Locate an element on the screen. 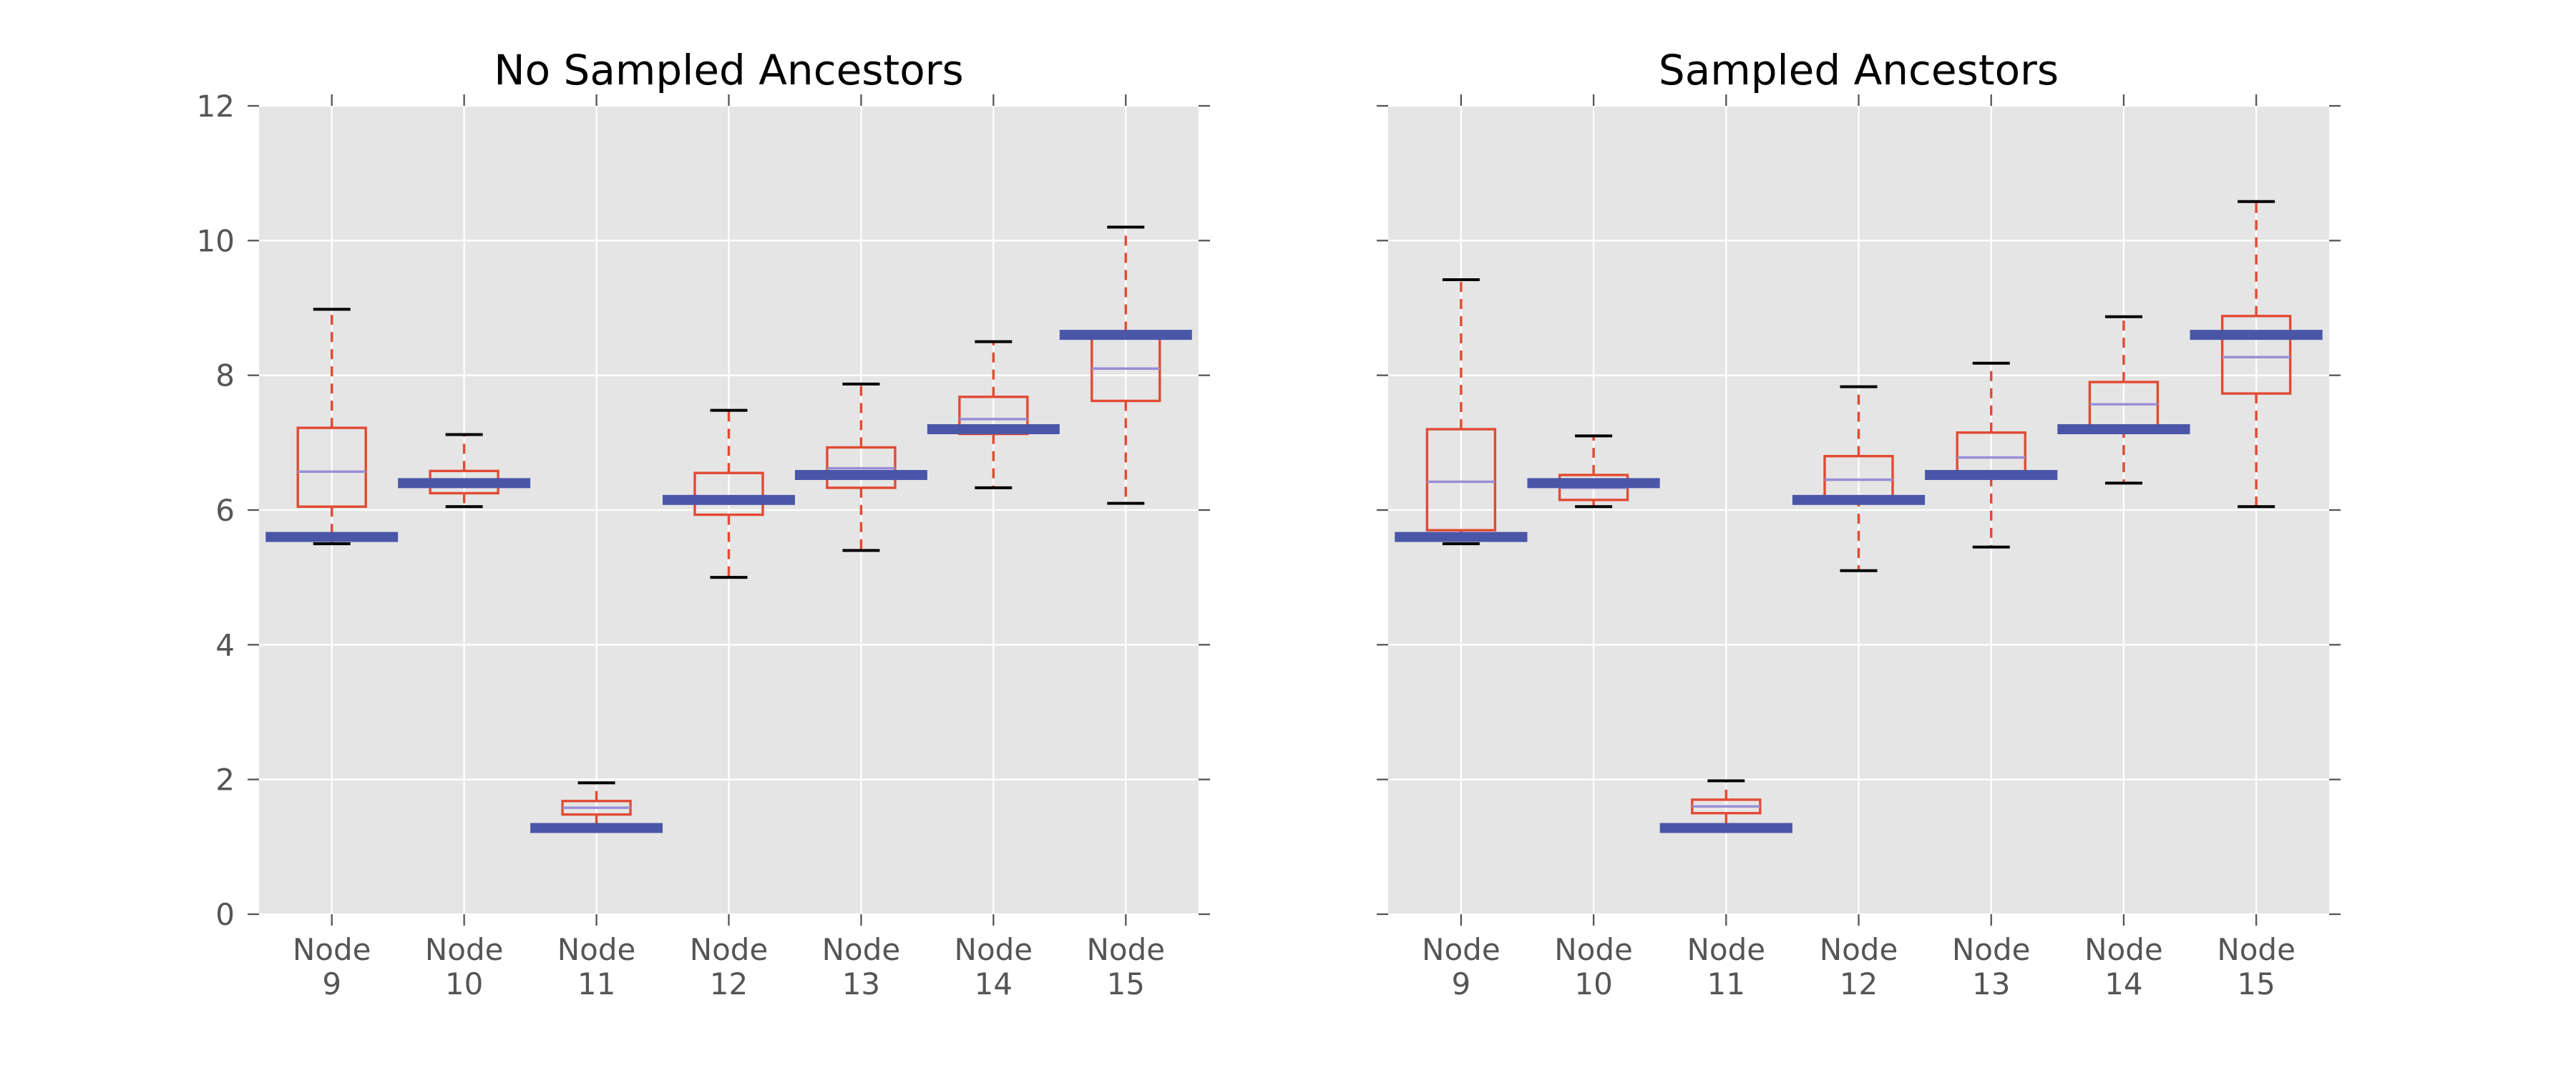  y-tick-label: 12 is located at coordinates (216, 106).